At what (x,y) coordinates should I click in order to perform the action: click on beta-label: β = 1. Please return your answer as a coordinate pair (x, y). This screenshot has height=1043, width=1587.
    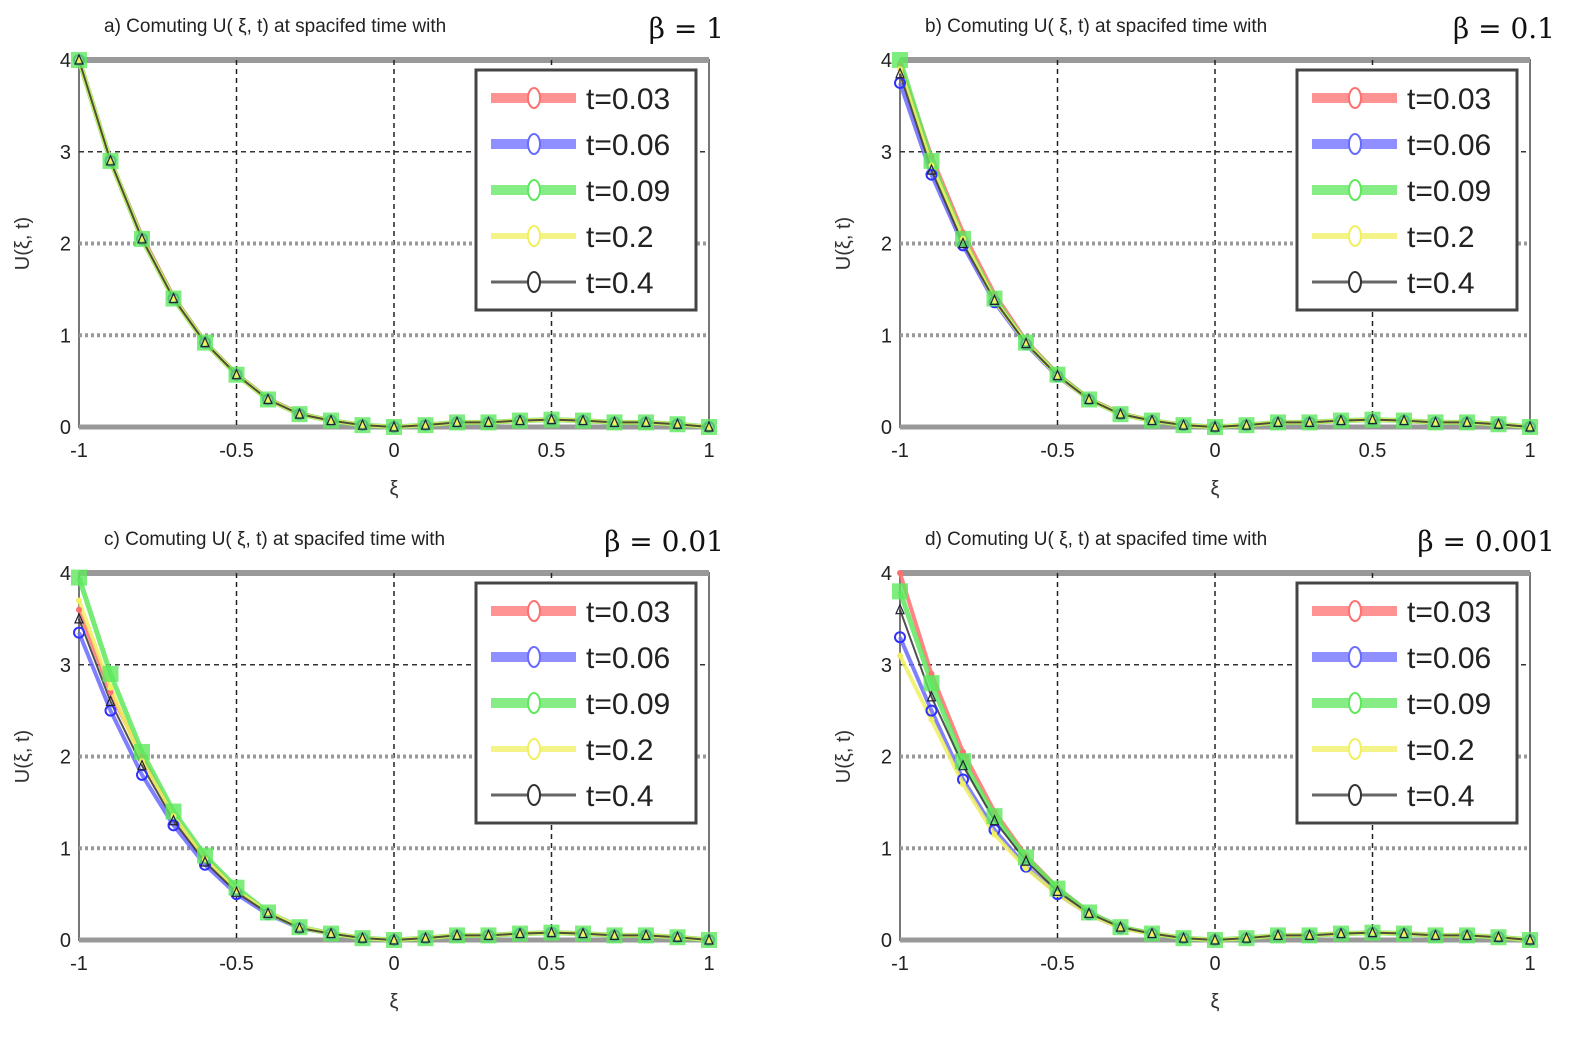
    Looking at the image, I should click on (686, 28).